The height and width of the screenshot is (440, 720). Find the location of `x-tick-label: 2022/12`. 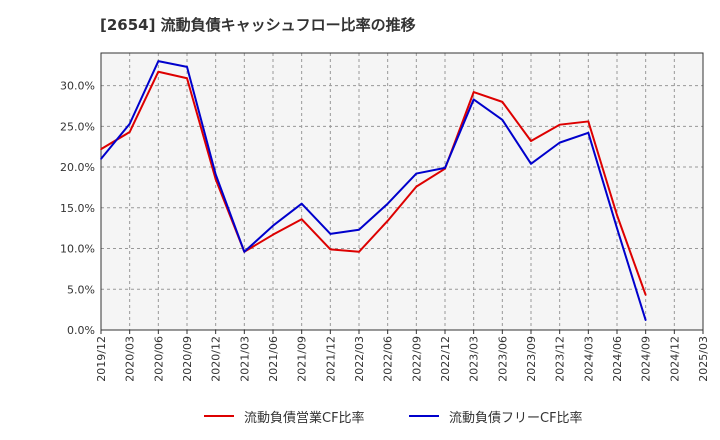

x-tick-label: 2022/12 is located at coordinates (445, 359).